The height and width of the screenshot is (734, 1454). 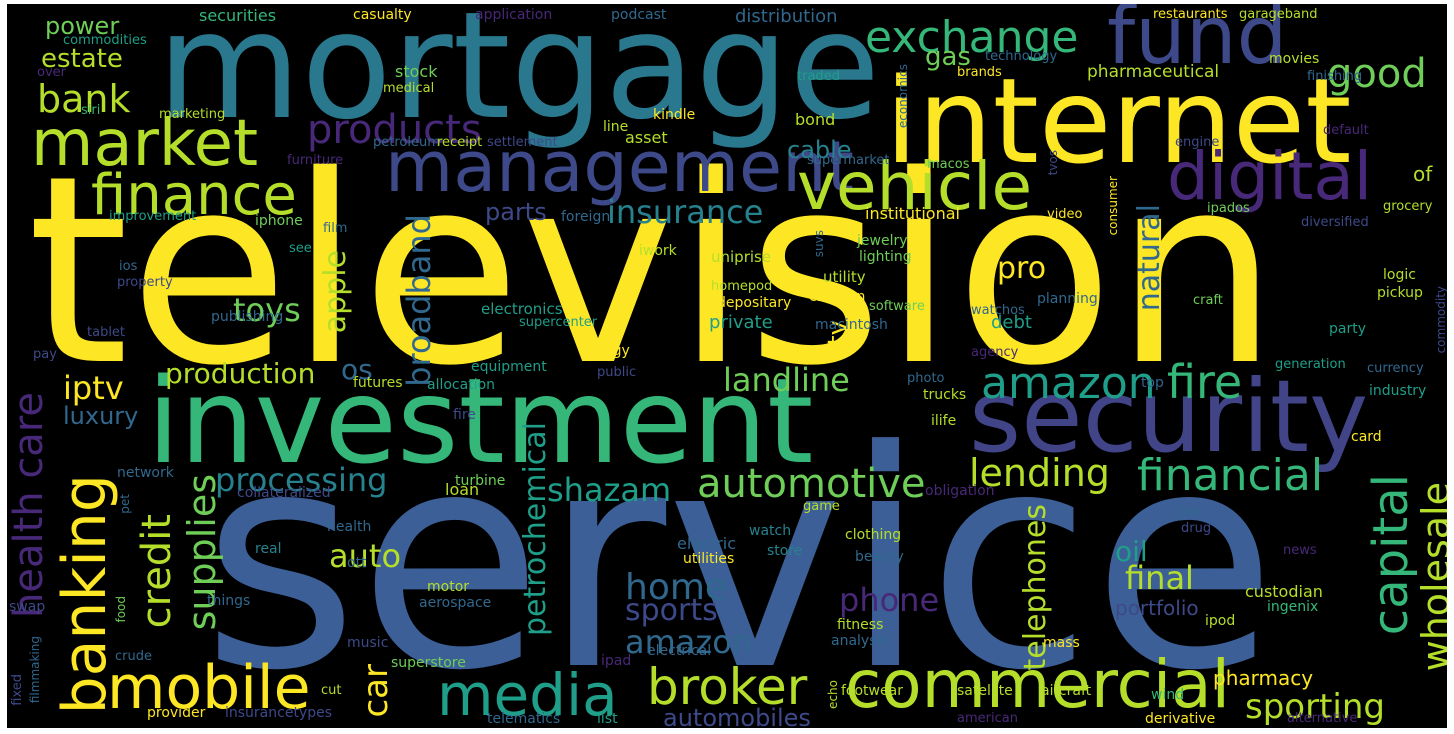 I want to click on word-petrochemical: petrochemical, so click(x=535, y=529).